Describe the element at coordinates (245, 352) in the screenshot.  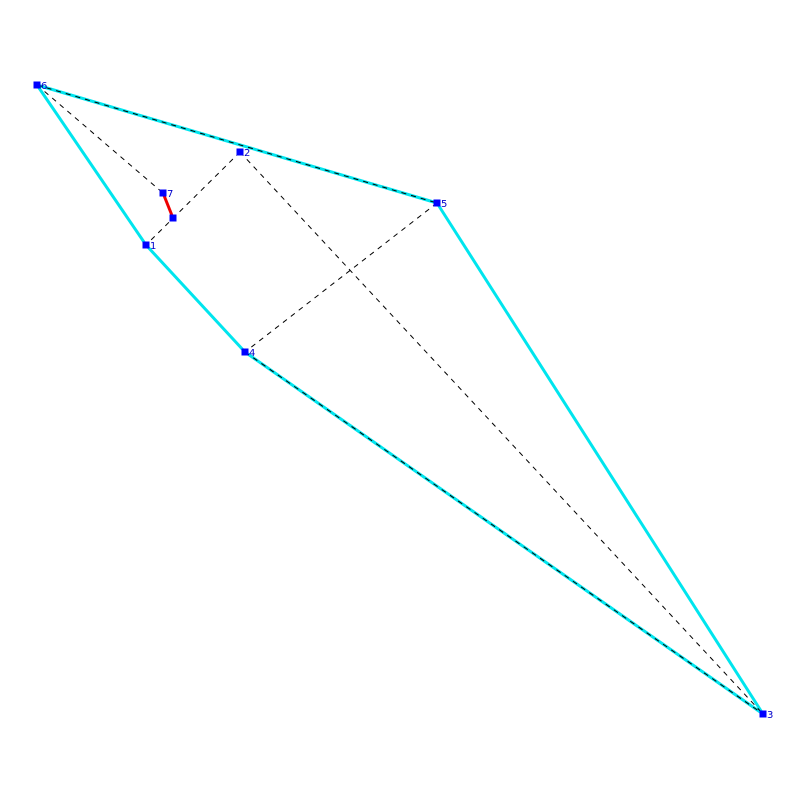
I see `point-marker-p4` at that location.